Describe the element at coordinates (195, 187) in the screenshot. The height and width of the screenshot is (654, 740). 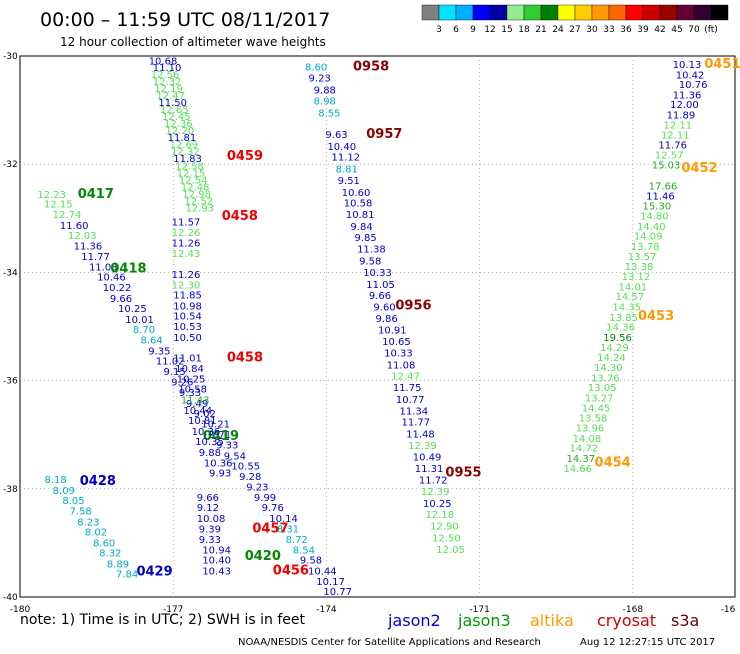
I see `swh-value-label: 12.48` at that location.